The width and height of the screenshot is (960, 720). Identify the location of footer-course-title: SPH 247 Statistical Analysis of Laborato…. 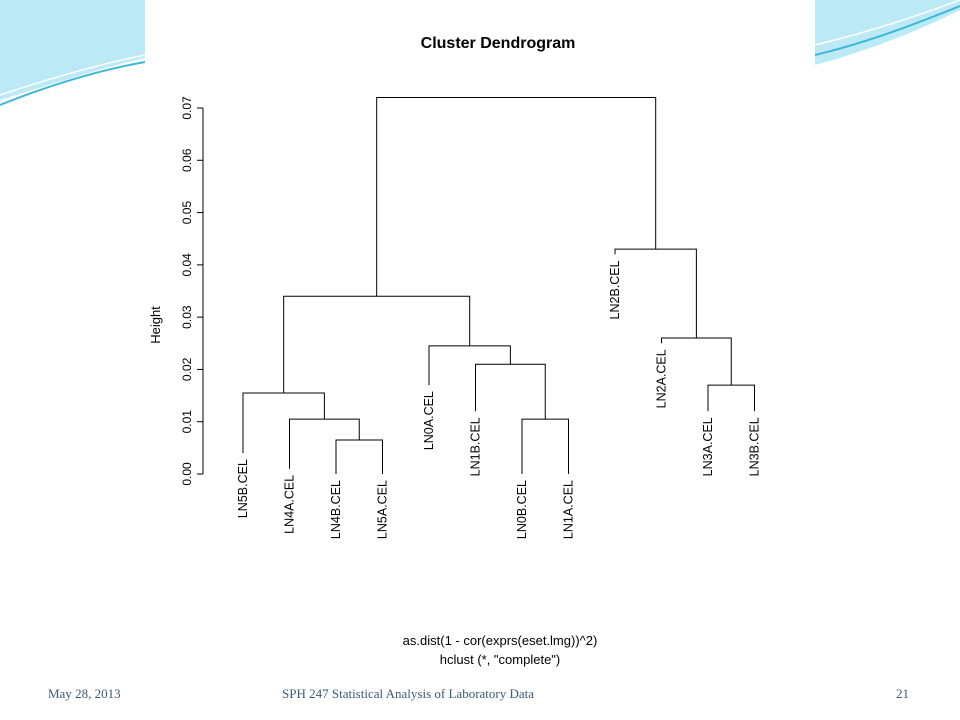
(408, 693).